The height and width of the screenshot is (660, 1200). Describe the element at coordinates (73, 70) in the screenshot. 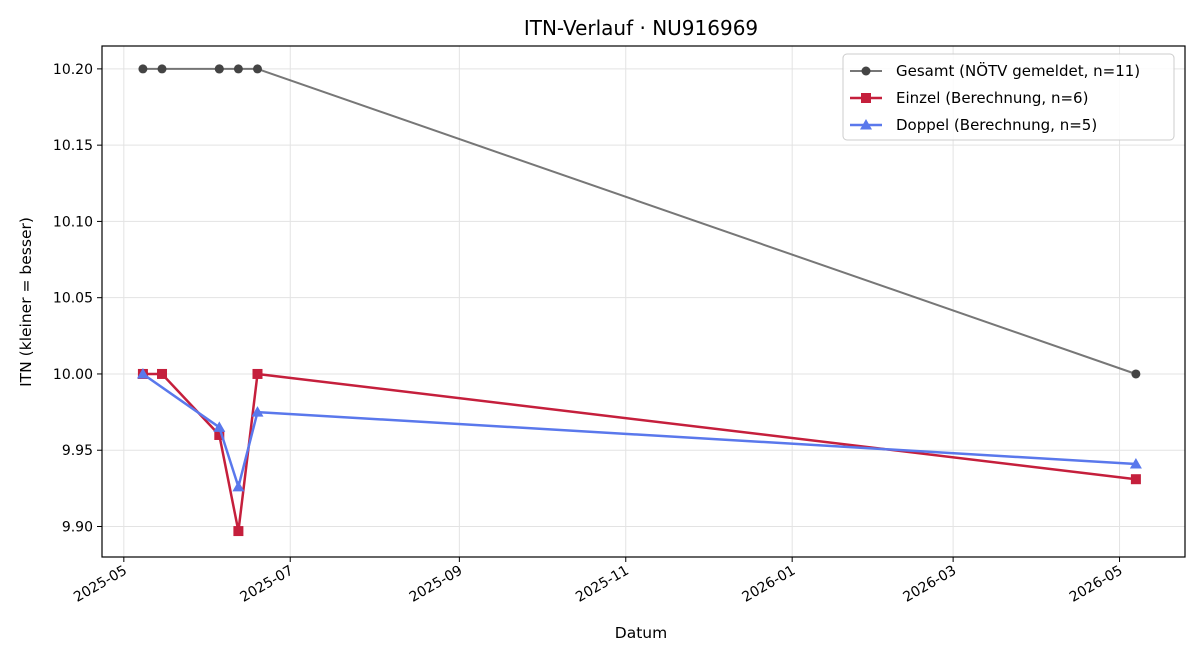

I see `y-tick-label: 10.20` at that location.